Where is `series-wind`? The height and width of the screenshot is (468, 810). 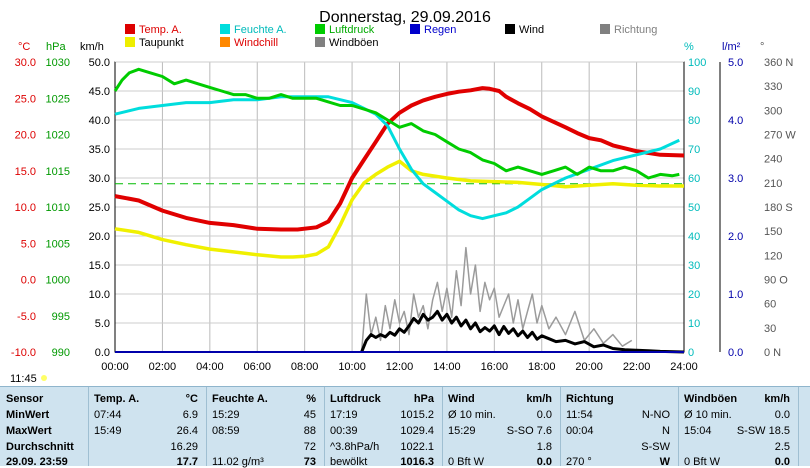
series-wind is located at coordinates (522, 331).